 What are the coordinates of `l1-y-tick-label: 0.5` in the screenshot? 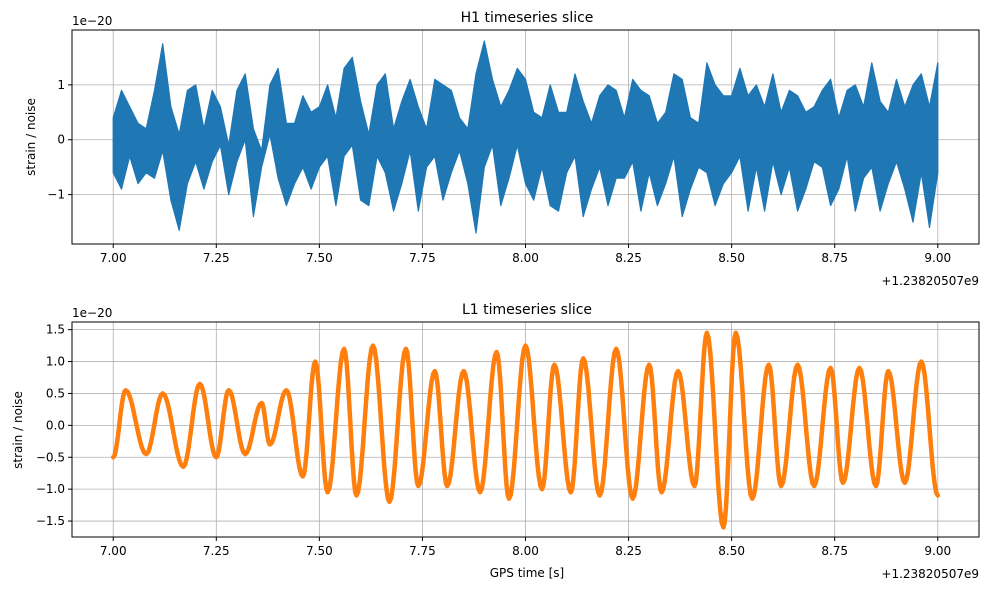 It's located at (55, 393).